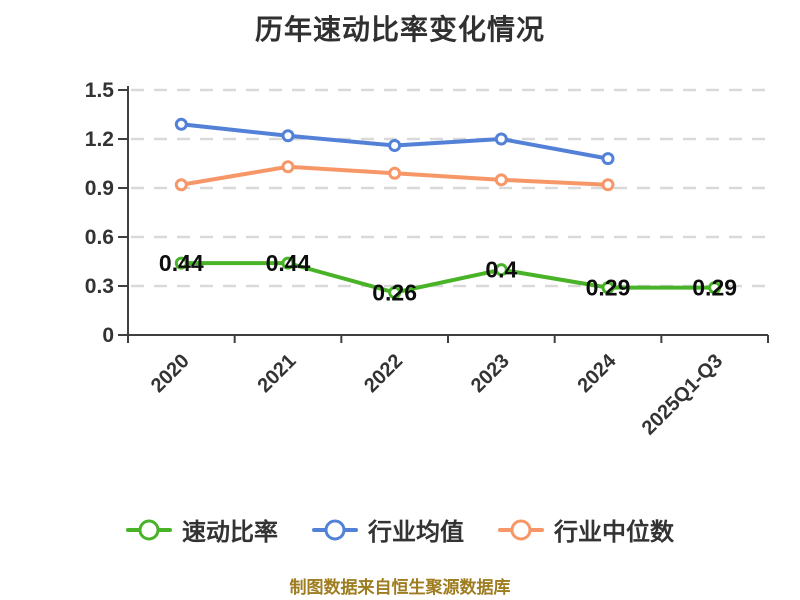 This screenshot has height=600, width=800. I want to click on data-point-industry-median-2020, so click(181, 185).